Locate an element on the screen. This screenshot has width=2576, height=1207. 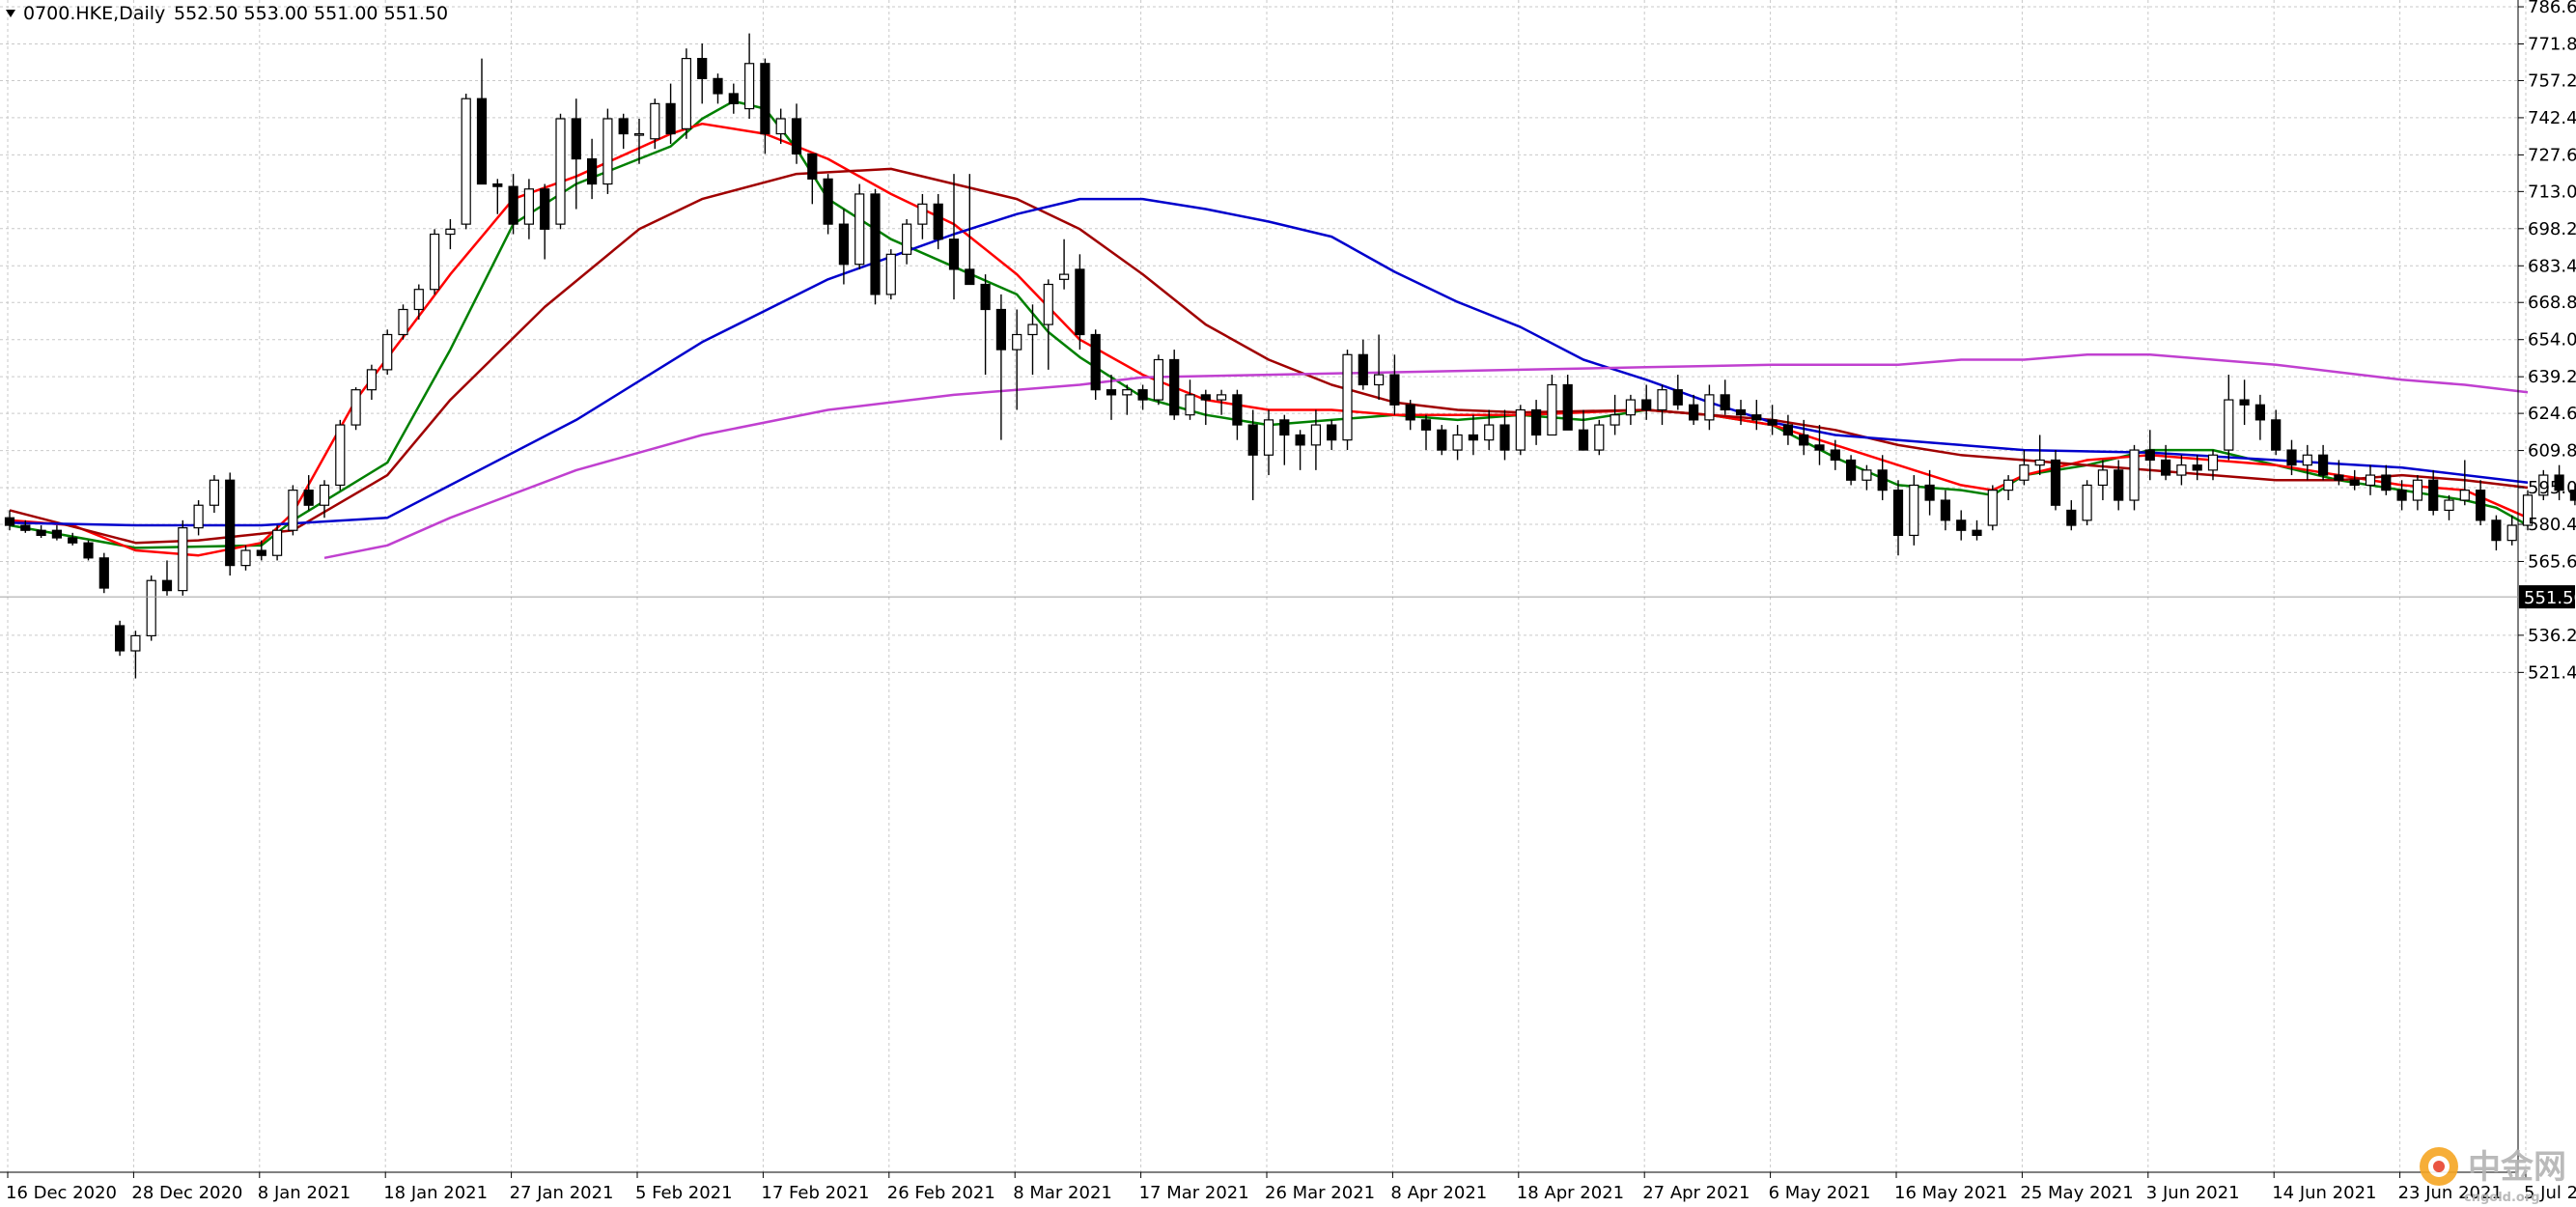
triangle-down-icon is located at coordinates (11, 13).